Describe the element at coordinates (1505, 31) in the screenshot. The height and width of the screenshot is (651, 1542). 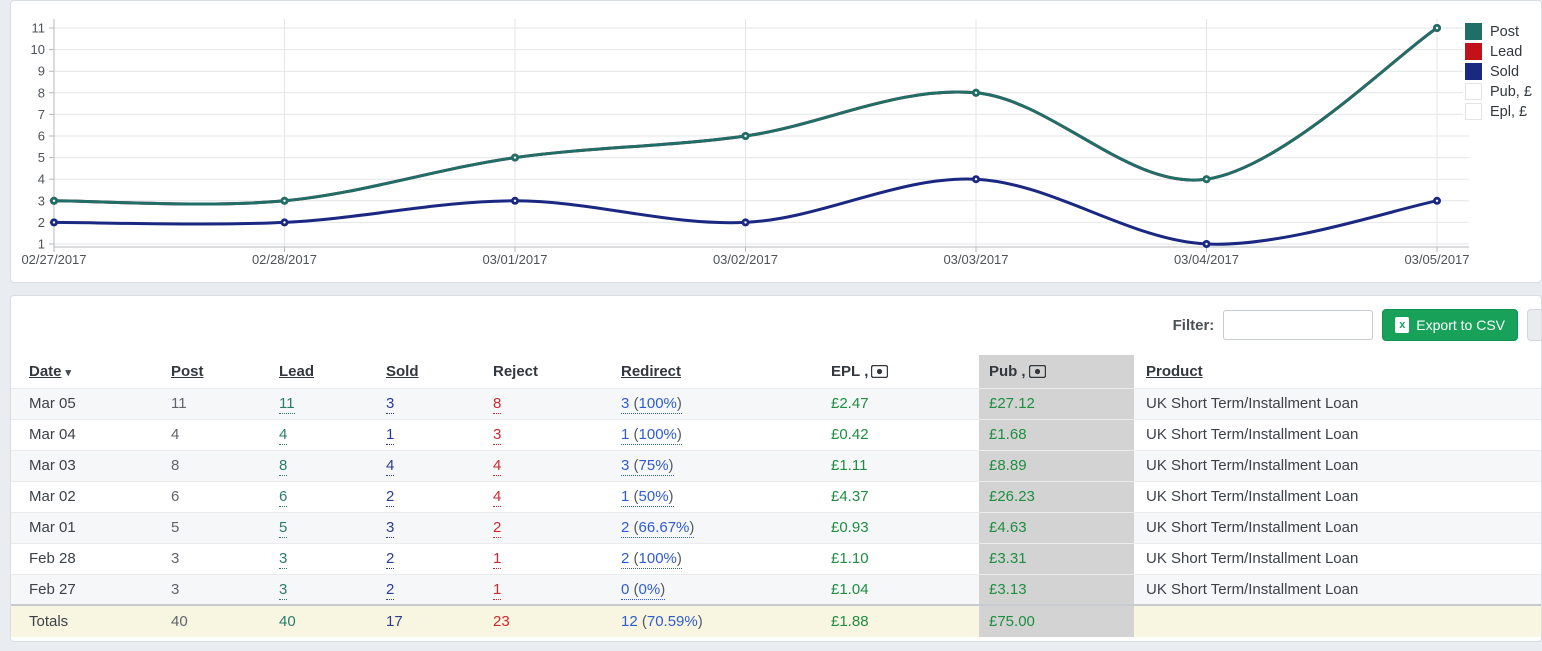
I see `legend-label: Post` at that location.